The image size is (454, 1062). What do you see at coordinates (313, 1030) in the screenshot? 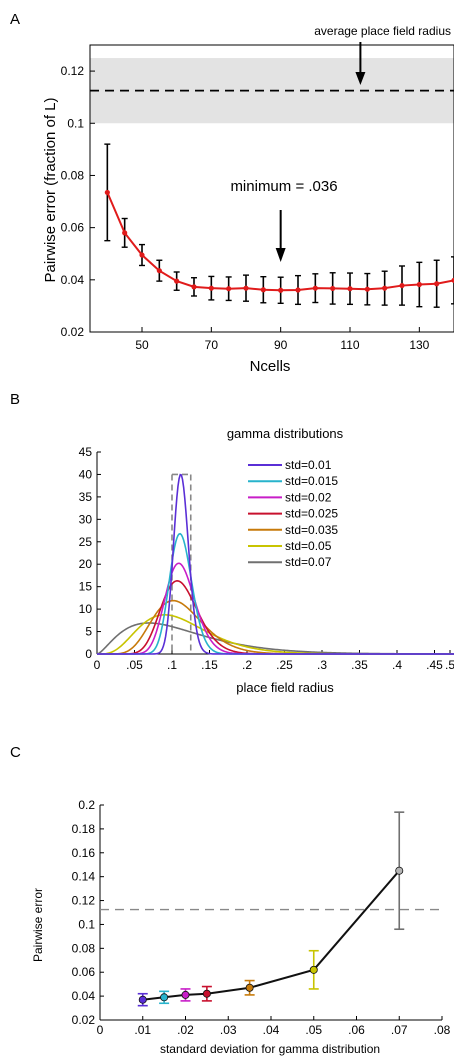
I see `panel-c-x-tick-label: .05` at bounding box center [313, 1030].